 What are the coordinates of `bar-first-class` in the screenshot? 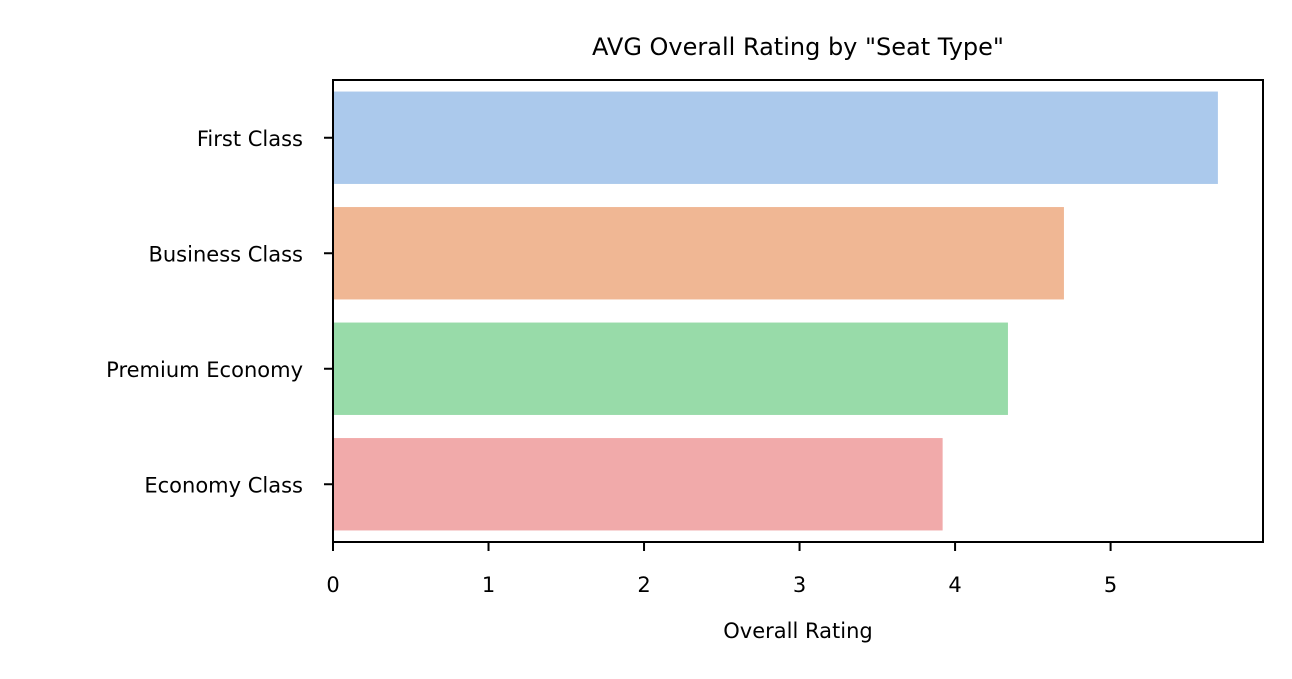 It's located at (775, 137).